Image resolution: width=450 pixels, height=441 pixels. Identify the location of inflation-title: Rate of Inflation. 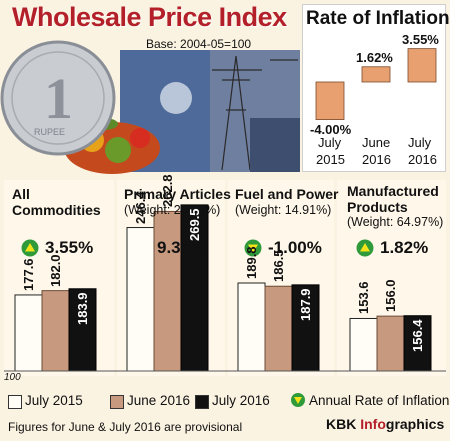
(378, 18).